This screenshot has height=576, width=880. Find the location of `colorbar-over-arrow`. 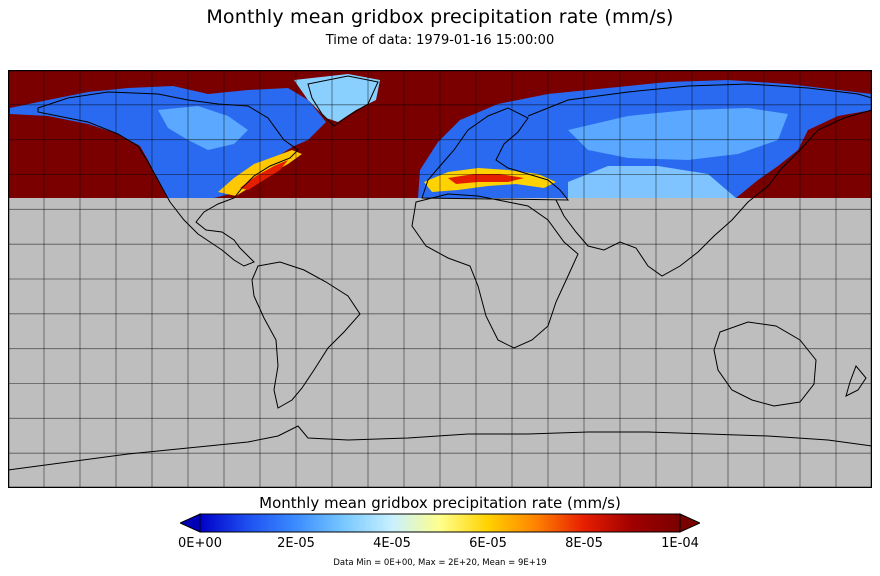

colorbar-over-arrow is located at coordinates (689, 523).